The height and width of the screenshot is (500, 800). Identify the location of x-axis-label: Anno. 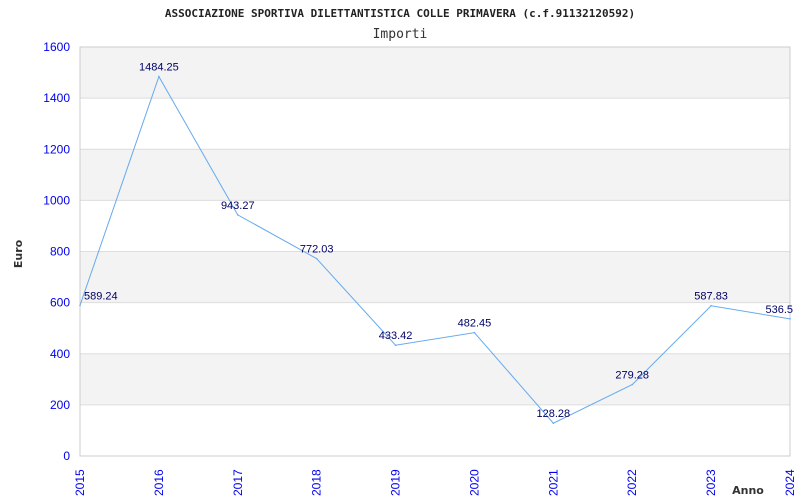
(748, 490).